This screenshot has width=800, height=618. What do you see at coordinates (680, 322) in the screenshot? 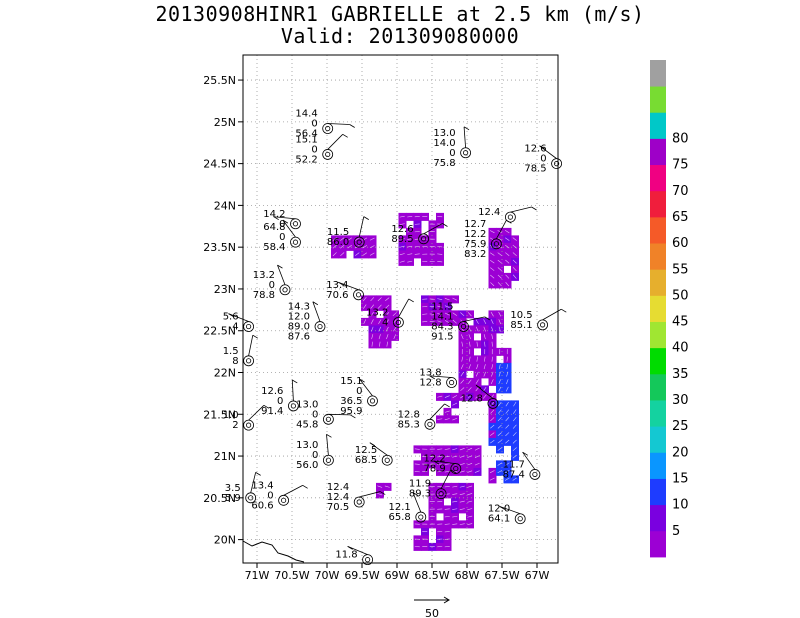
I see `colorbar-label: 45` at bounding box center [680, 322].